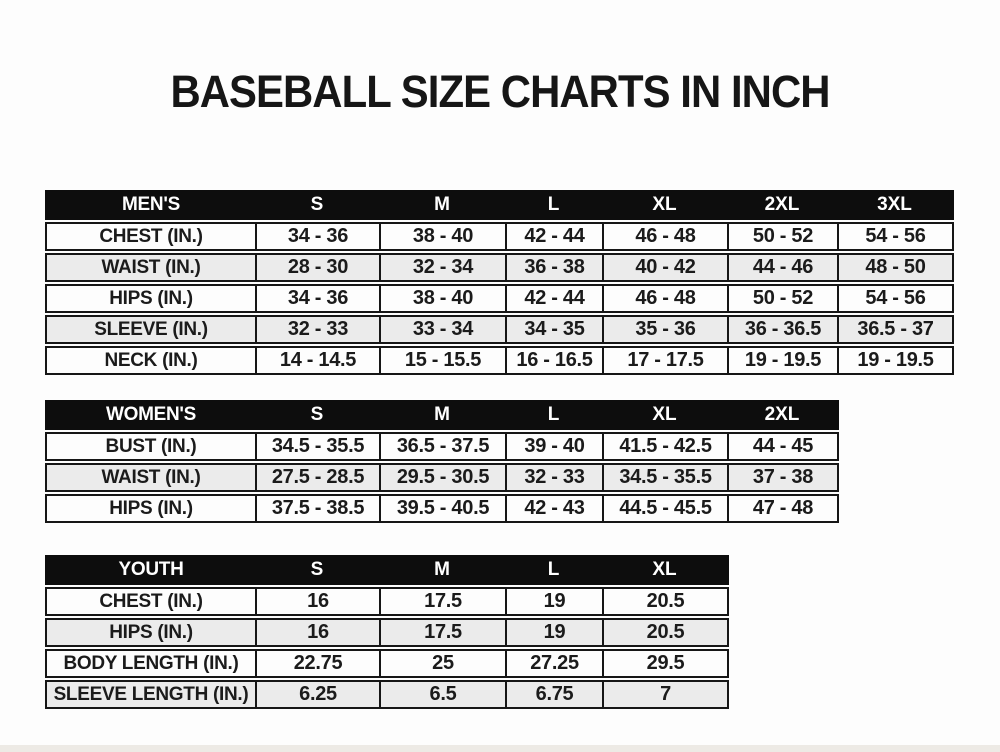  Describe the element at coordinates (151, 329) in the screenshot. I see `row-label: SLEEVE (IN.)` at that location.